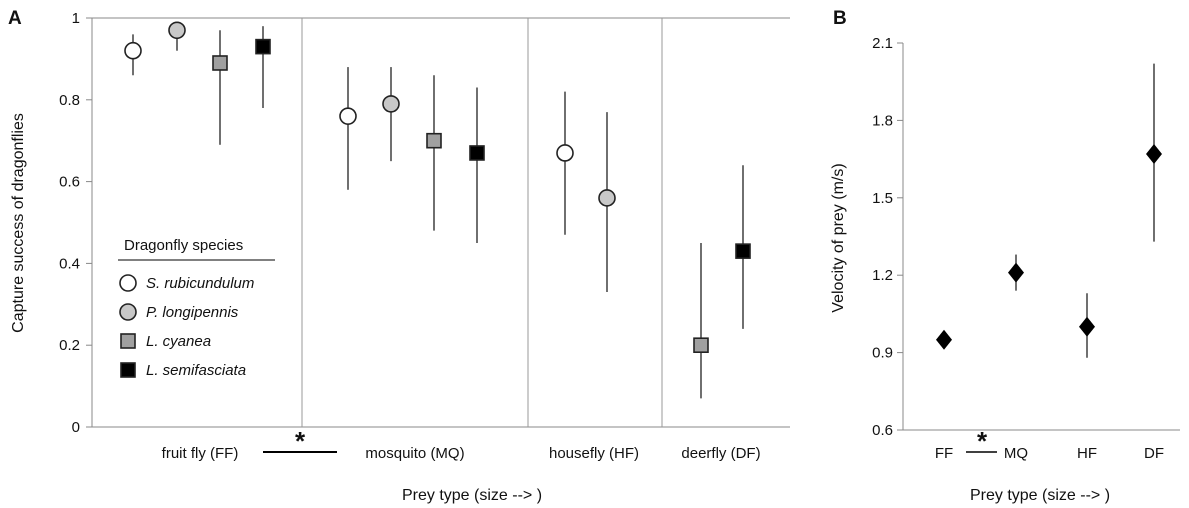 Image resolution: width=1189 pixels, height=508 pixels. What do you see at coordinates (838, 237) in the screenshot?
I see `panel-b-y-axis-title: Velocity of prey (m/s)` at bounding box center [838, 237].